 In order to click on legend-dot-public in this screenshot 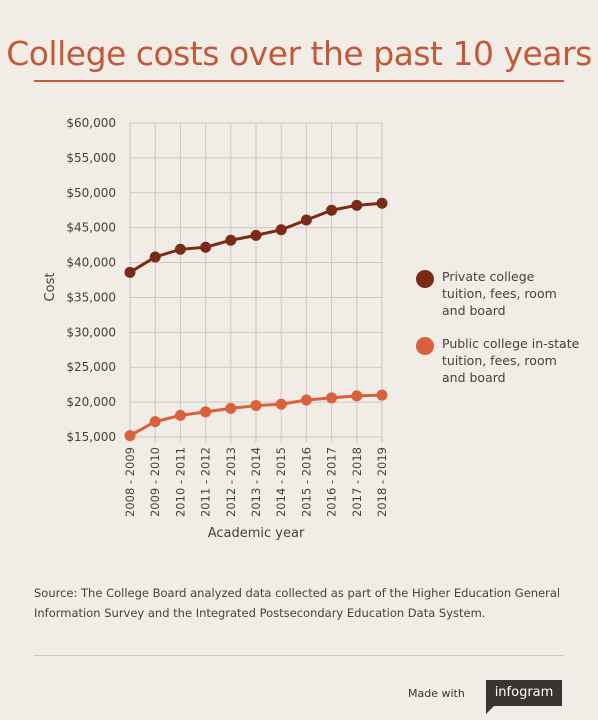, I will do `click(425, 346)`.